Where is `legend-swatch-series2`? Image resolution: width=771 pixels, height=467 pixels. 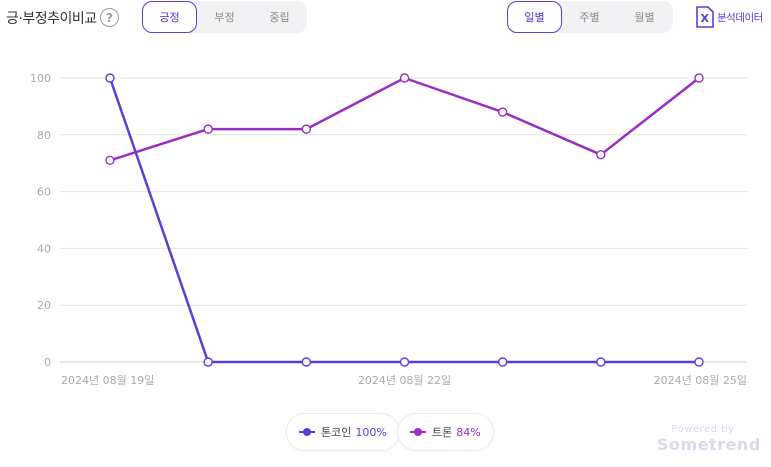 legend-swatch-series2 is located at coordinates (418, 432).